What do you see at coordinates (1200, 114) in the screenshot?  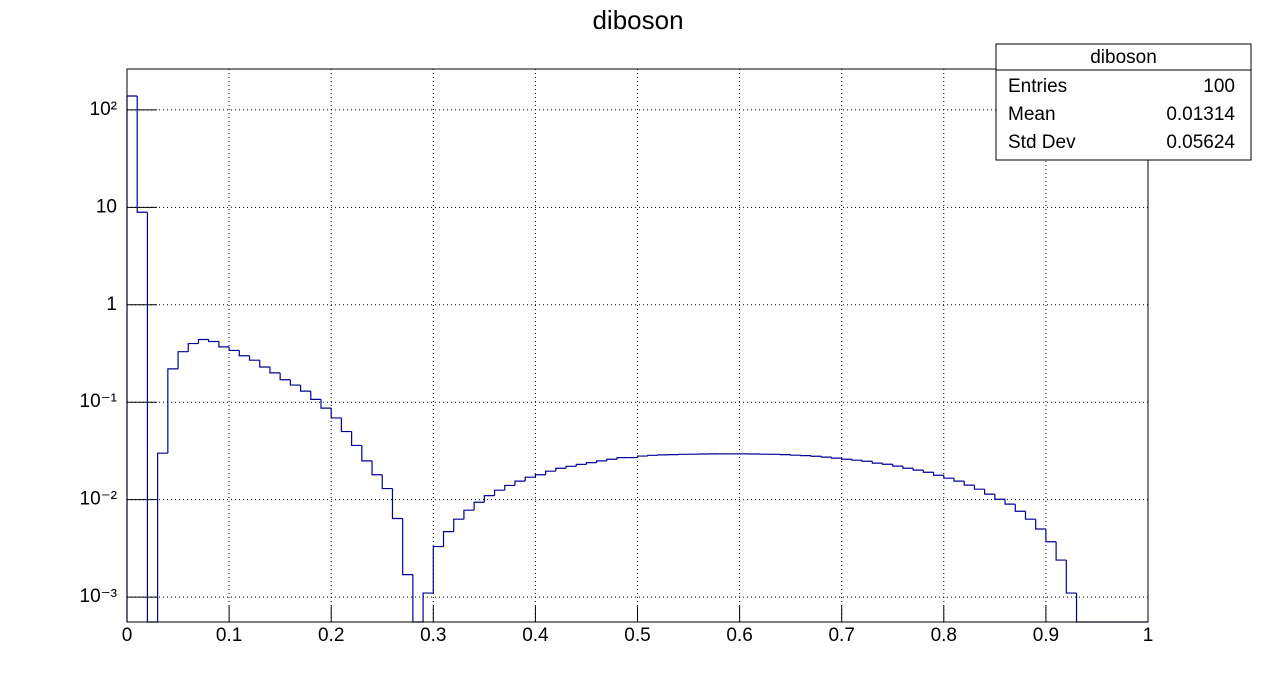 I see `stats-value: 0.01314` at bounding box center [1200, 114].